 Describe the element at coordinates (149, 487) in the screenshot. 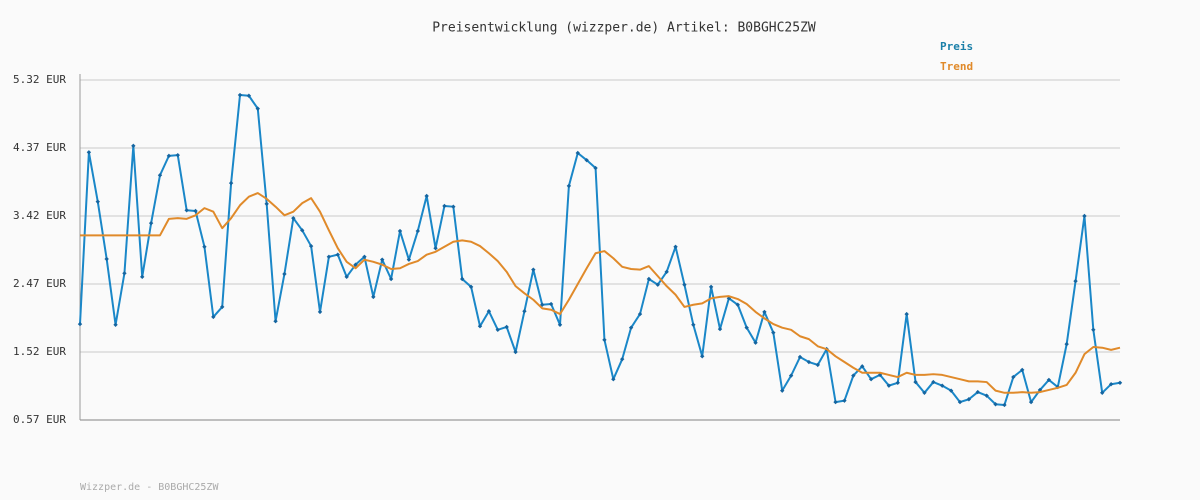

I see `footer: Wizzper.de - B0BGHC25ZW` at that location.